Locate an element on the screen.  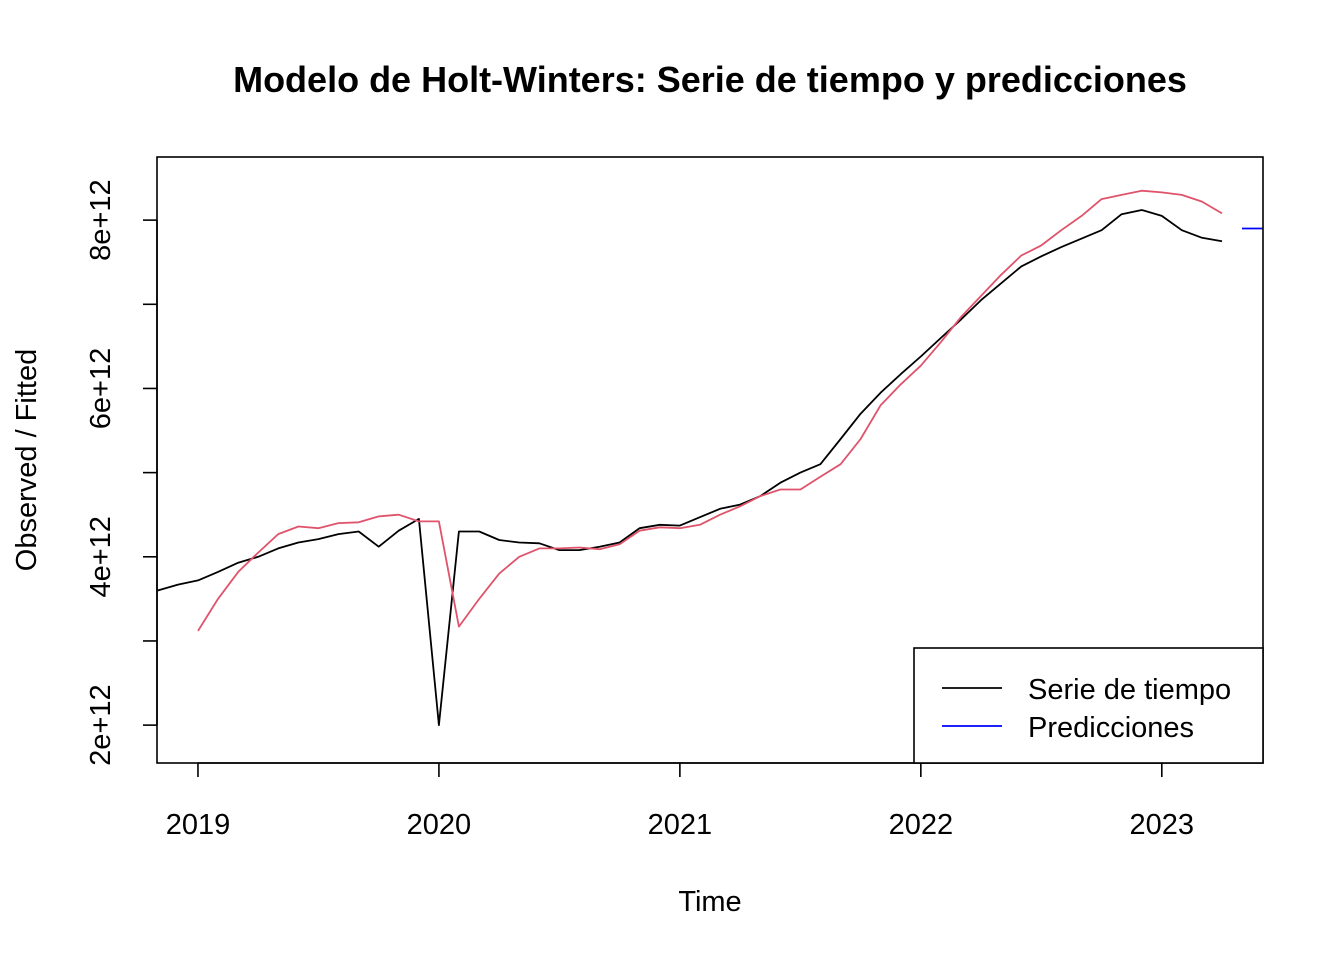
x-axis-label: Time is located at coordinates (709, 902).